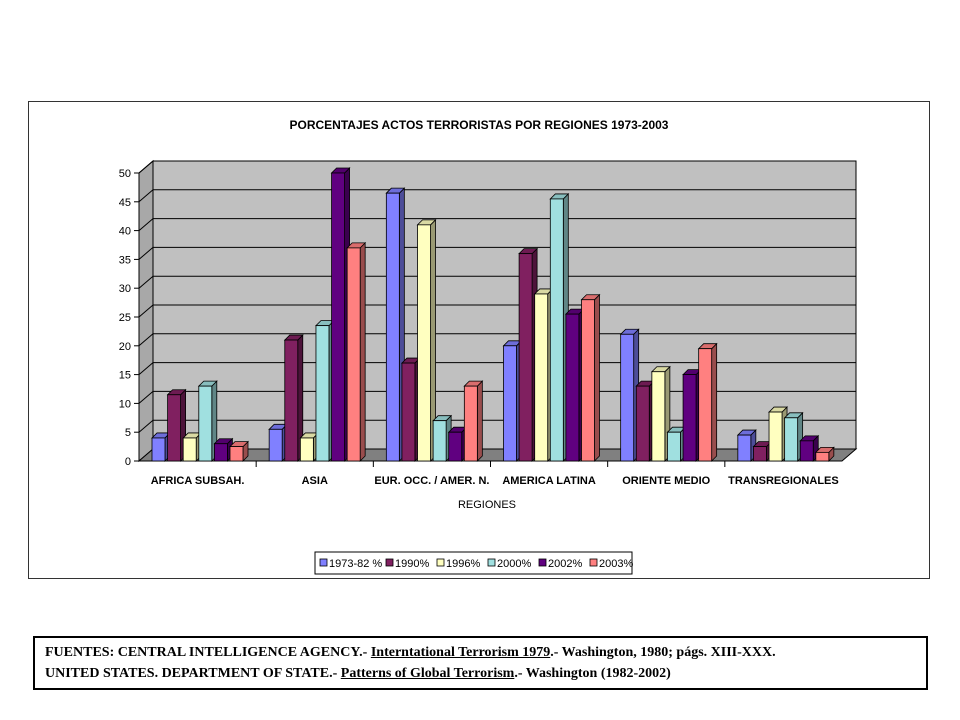  Describe the element at coordinates (125, 289) in the screenshot. I see `y-tick-label: 30` at that location.